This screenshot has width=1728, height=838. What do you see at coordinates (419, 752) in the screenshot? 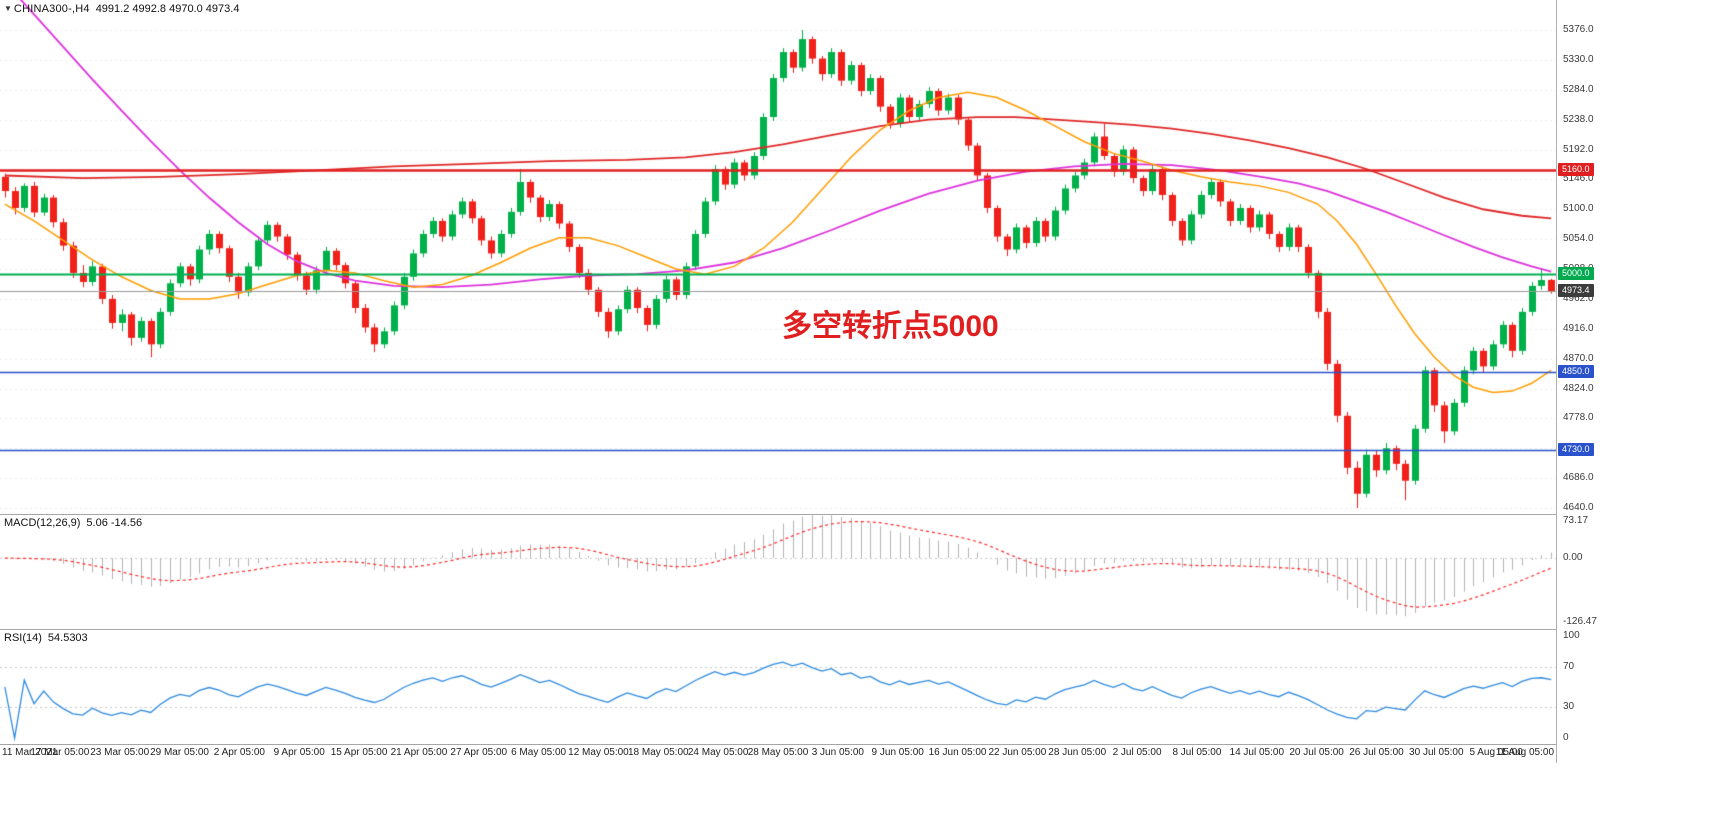
I see `time-label: 21 Apr 05:00` at bounding box center [419, 752].